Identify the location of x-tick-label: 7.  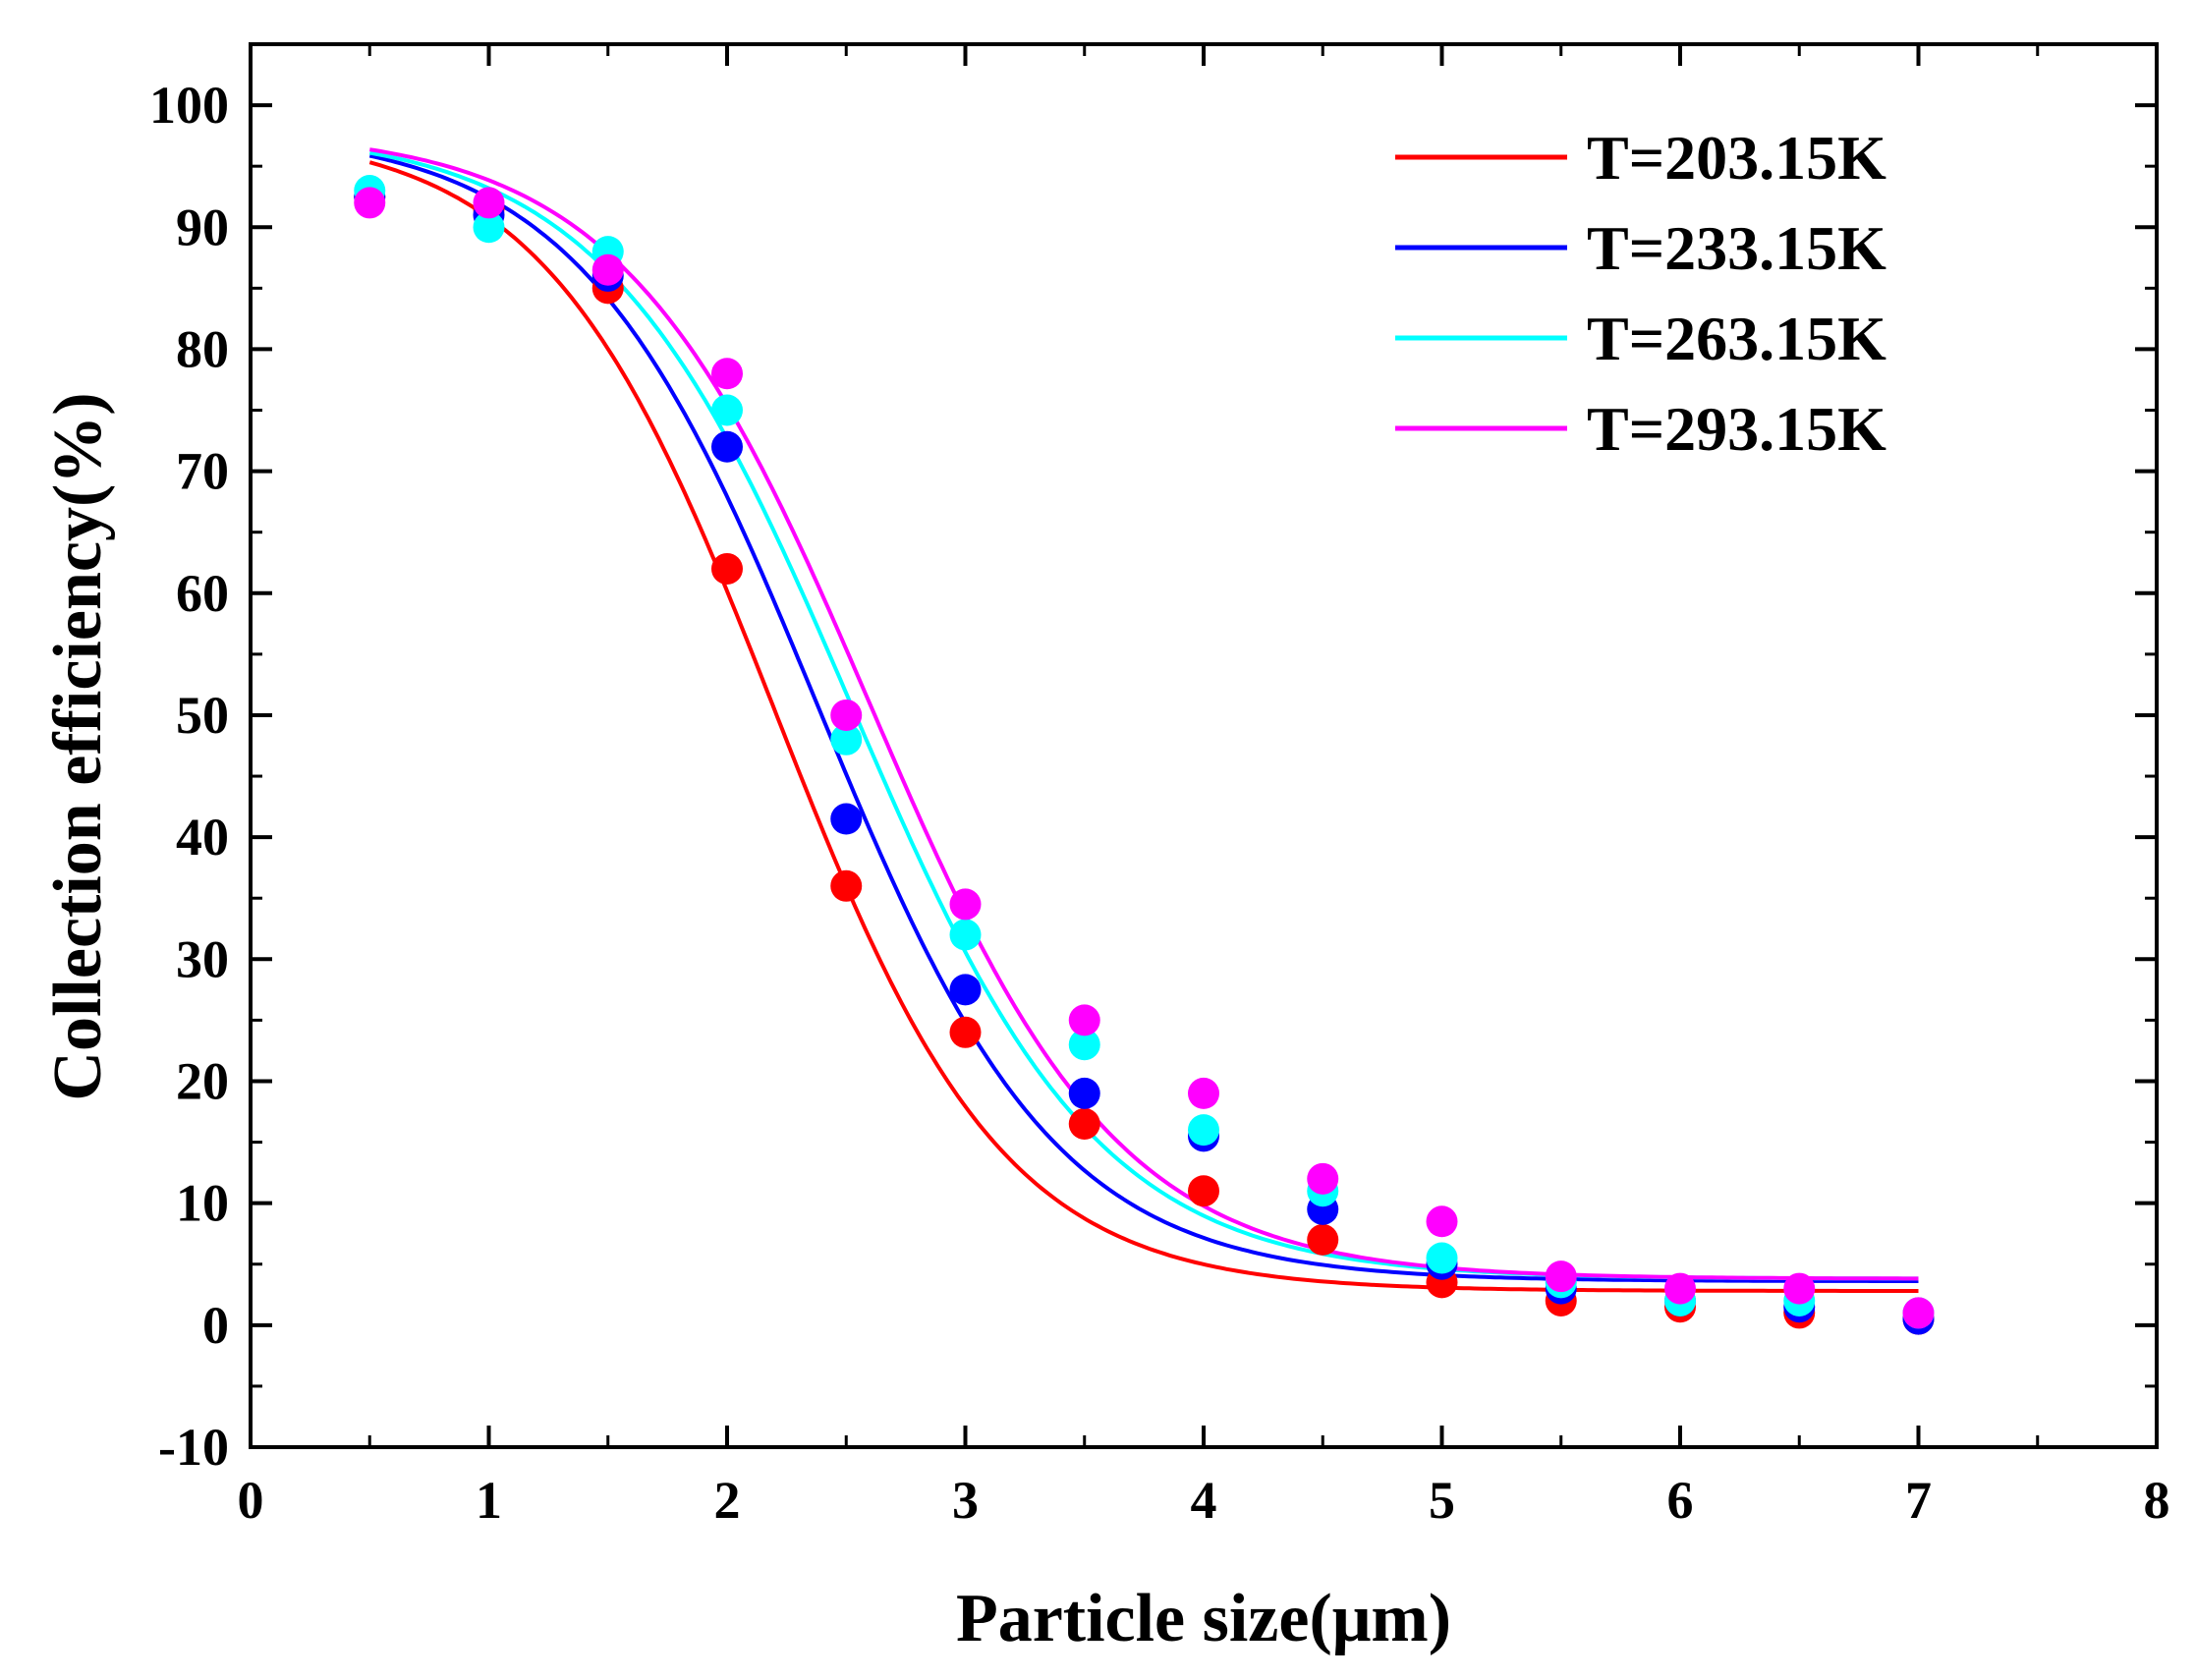
(1918, 1500).